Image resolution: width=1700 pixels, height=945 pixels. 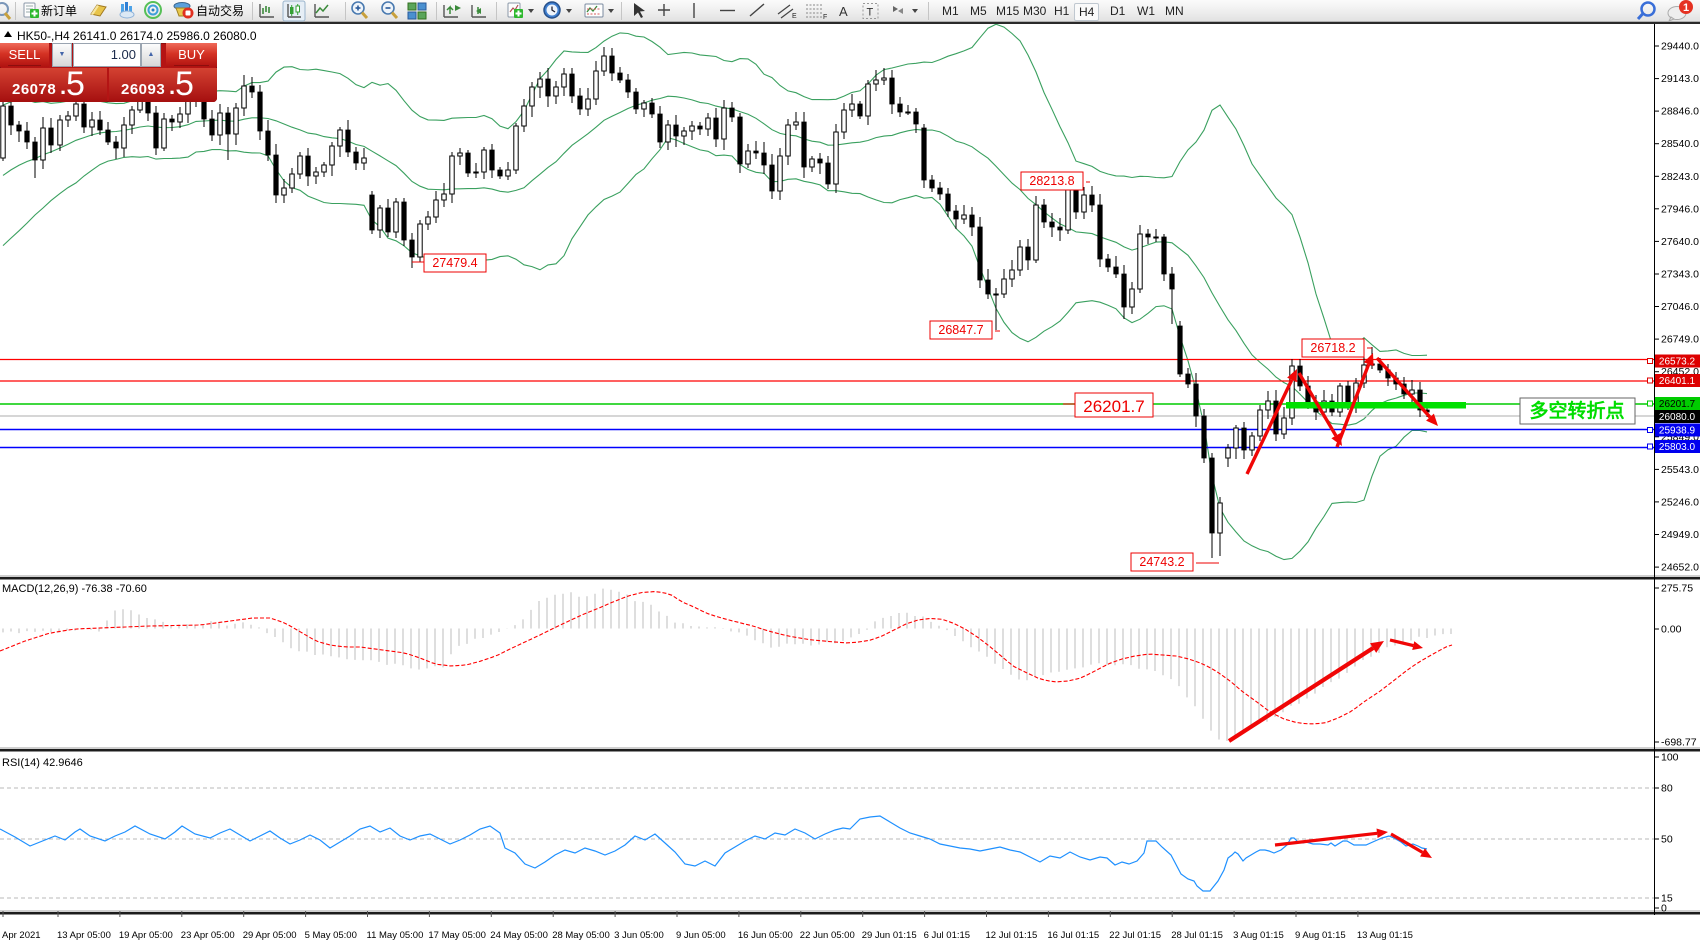 I want to click on svg-text: 29440.0, so click(x=1680, y=47).